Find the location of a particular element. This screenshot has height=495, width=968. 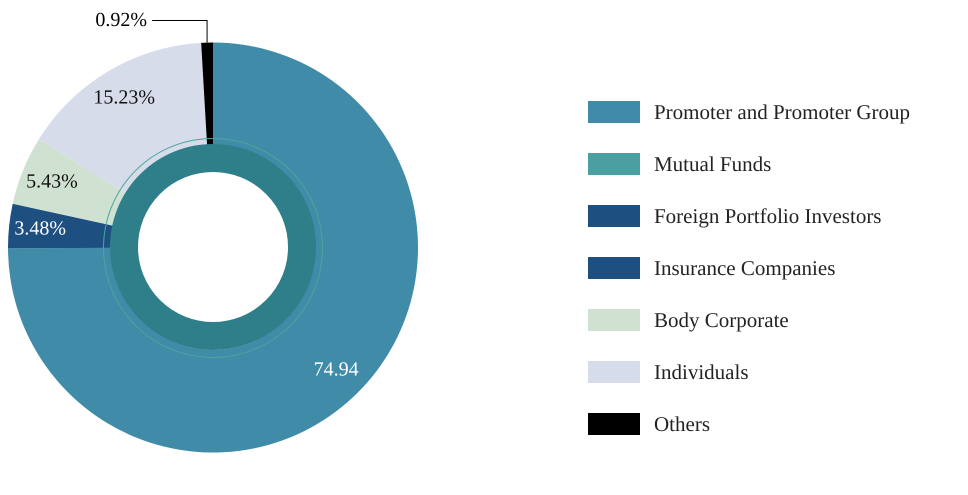

data-label: 0.92% is located at coordinates (121, 19).